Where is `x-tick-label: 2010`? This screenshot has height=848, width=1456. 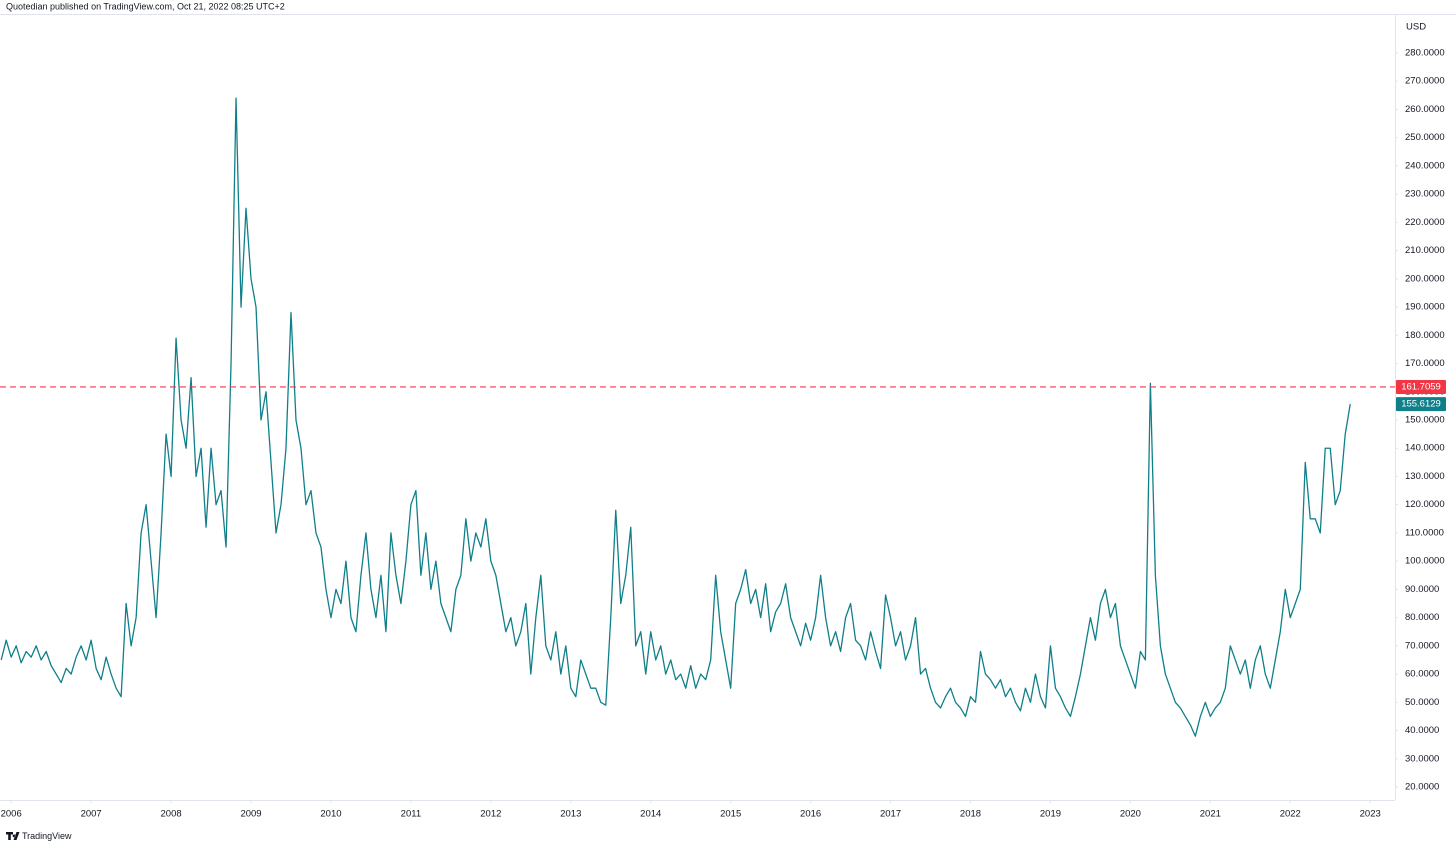 x-tick-label: 2010 is located at coordinates (330, 814).